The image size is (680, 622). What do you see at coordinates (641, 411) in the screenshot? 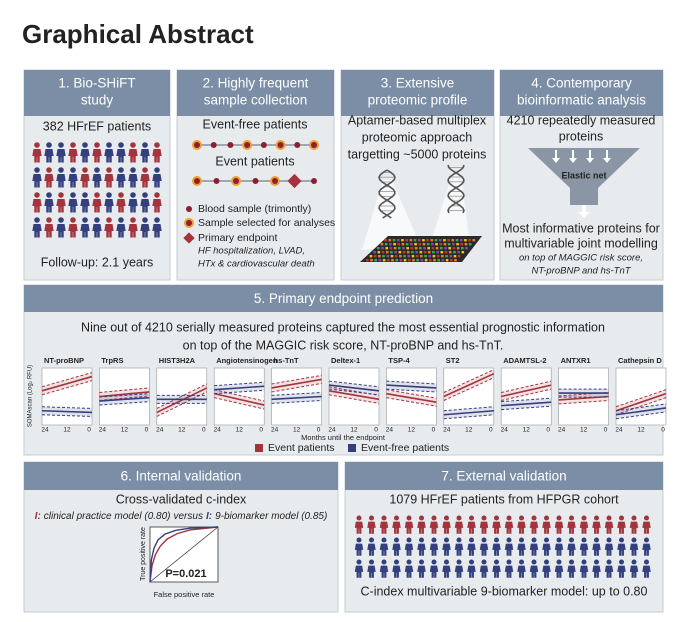
I see `trend-line` at bounding box center [641, 411].